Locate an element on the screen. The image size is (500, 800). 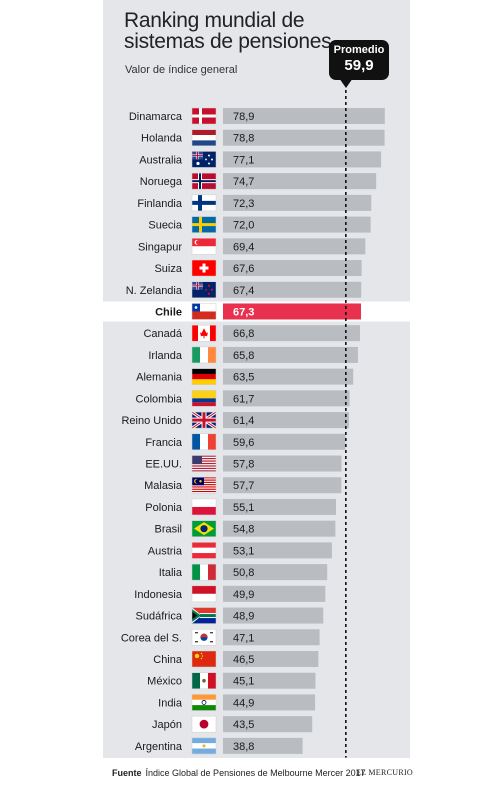
colombia-flag is located at coordinates (204, 398).